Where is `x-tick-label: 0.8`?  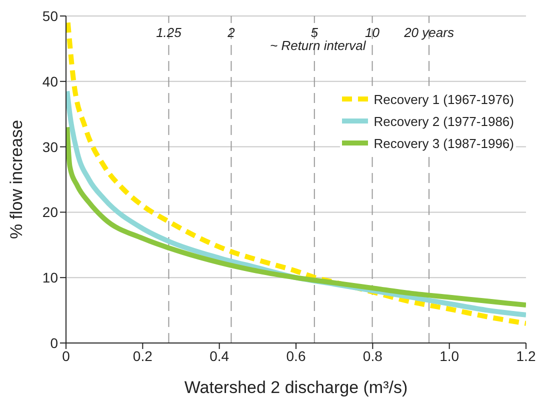 x-tick-label: 0.8 is located at coordinates (372, 356).